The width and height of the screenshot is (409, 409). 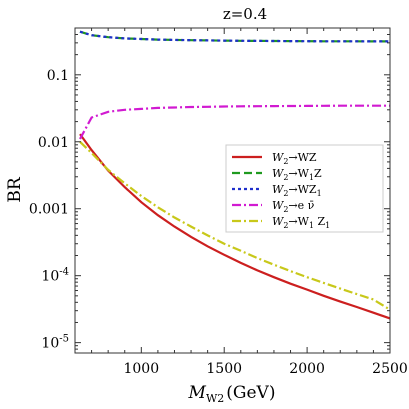 What do you see at coordinates (293, 206) in the screenshot?
I see `legend-label-4: W2→e ν̄` at bounding box center [293, 206].